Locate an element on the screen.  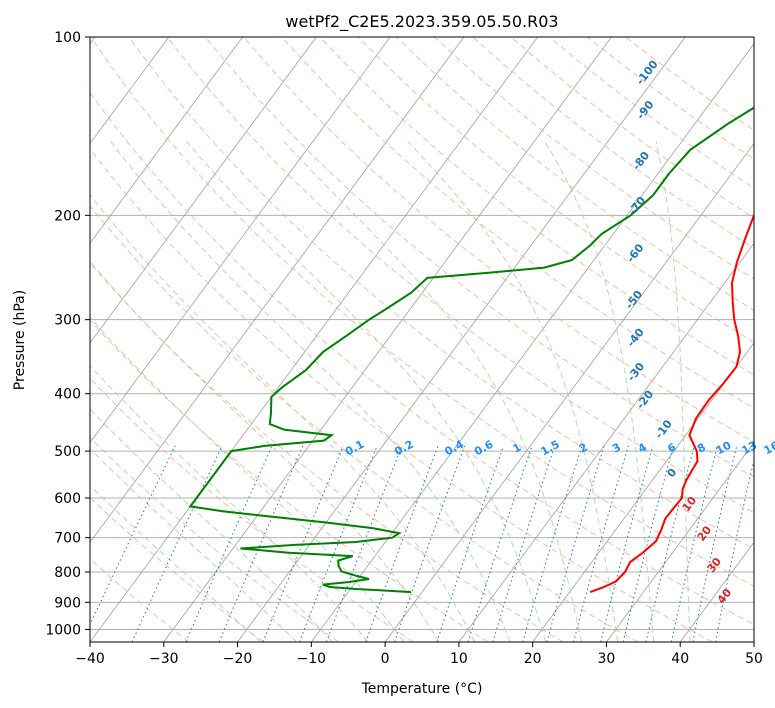
y-tick-label: 300 is located at coordinates (67, 321).